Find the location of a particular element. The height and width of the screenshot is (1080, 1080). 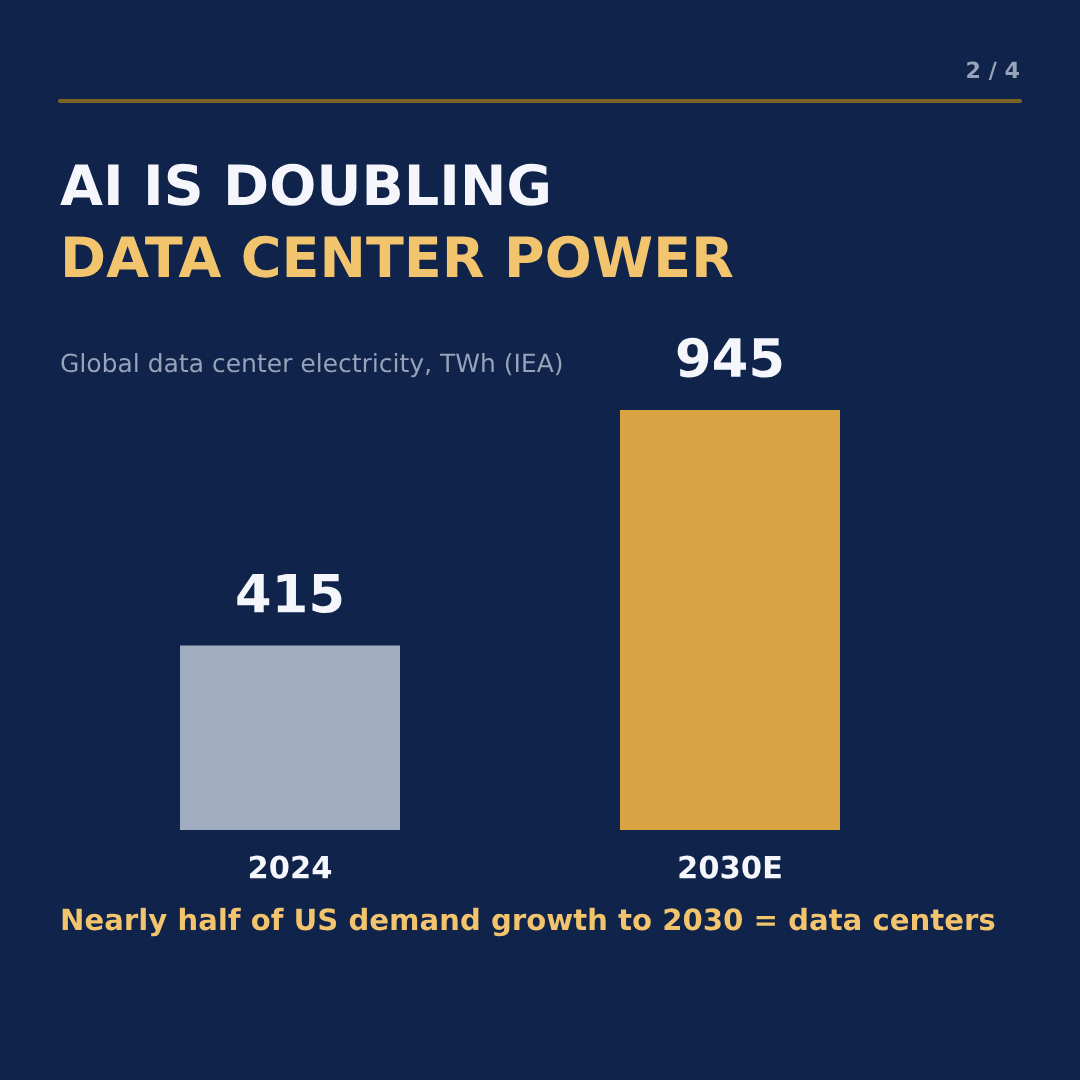

chart-title: AI IS DOUBLING is located at coordinates (304, 184).